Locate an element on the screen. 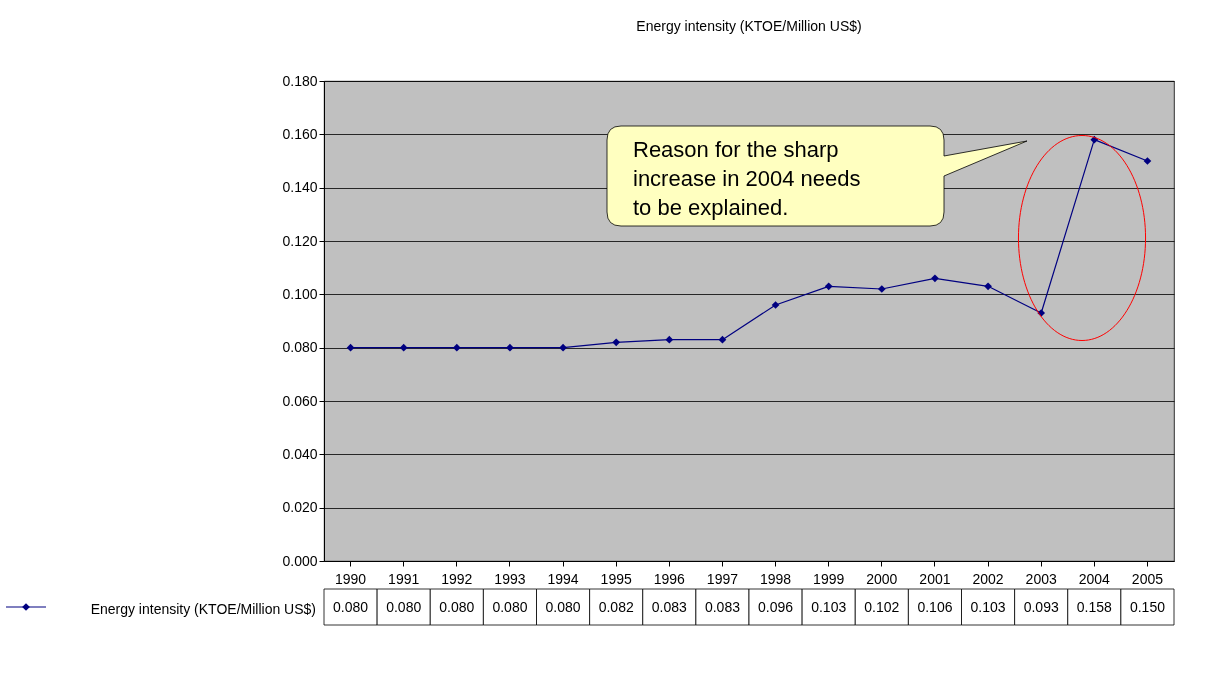  y-tick-label: 0.100 is located at coordinates (300, 293).